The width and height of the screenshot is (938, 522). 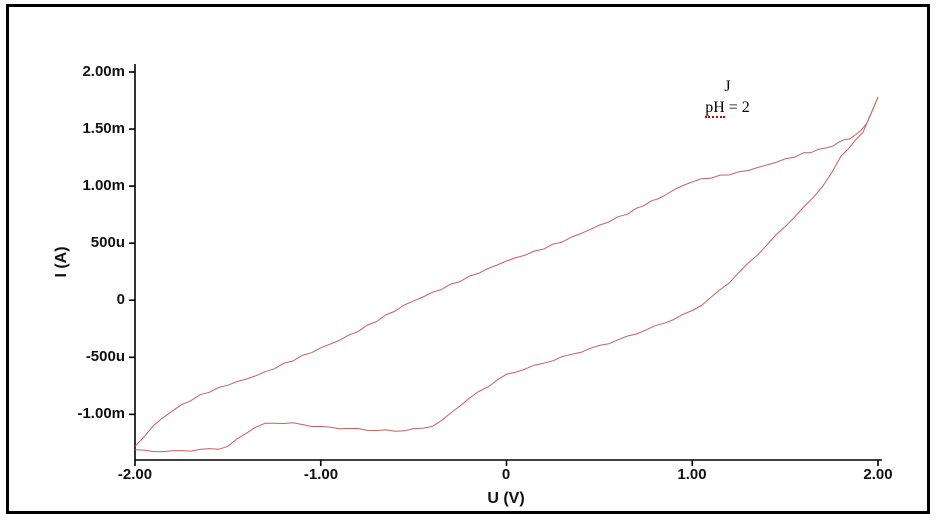 What do you see at coordinates (61, 262) in the screenshot?
I see `y-axis-title: I (A)` at bounding box center [61, 262].